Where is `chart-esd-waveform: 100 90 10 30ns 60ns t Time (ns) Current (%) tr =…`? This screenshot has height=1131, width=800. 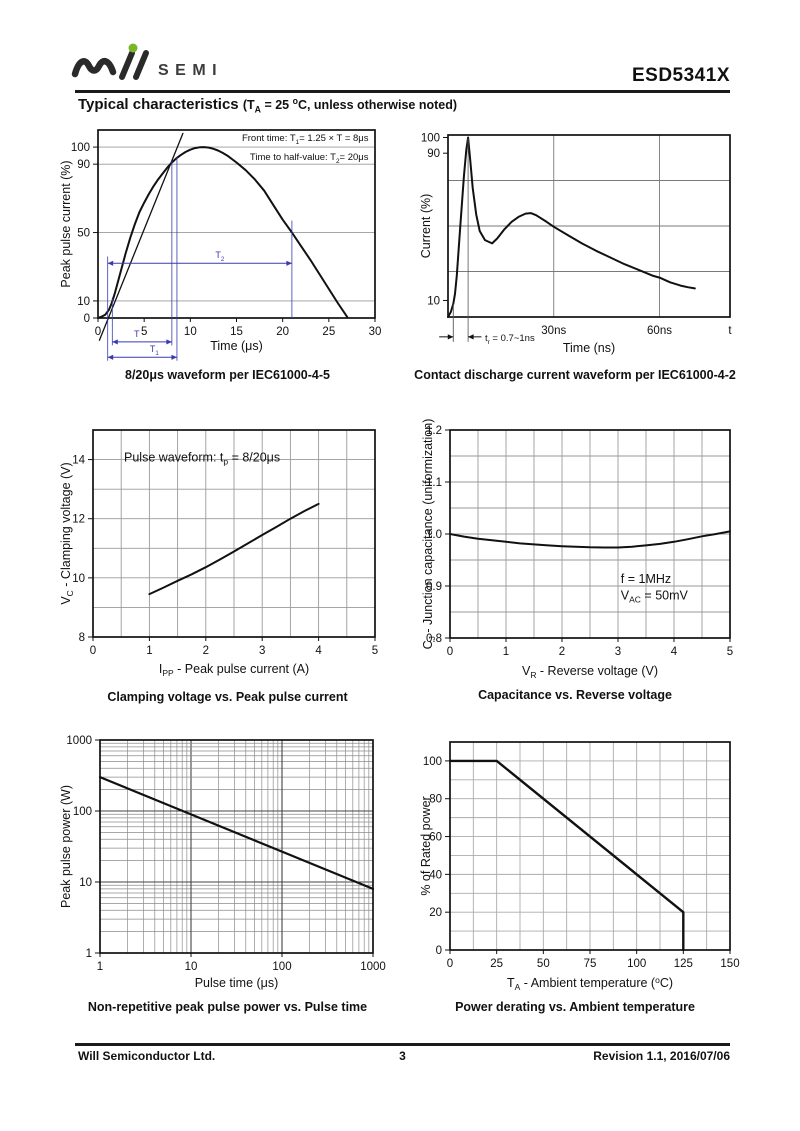
chart-esd-waveform: 100 90 10 30ns 60ns t Time (ns) Current (%) tr =… is located at coordinates (575, 243).